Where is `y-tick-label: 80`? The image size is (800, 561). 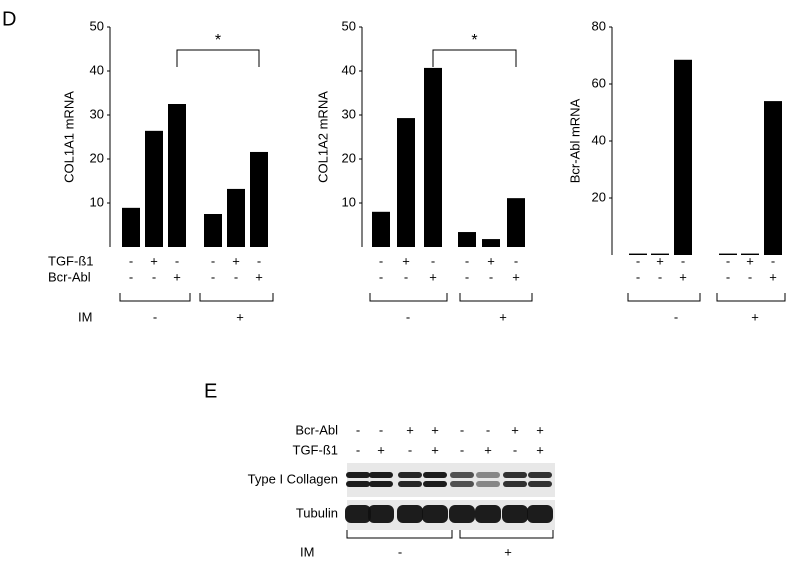
y-tick-label: 80 is located at coordinates (599, 25).